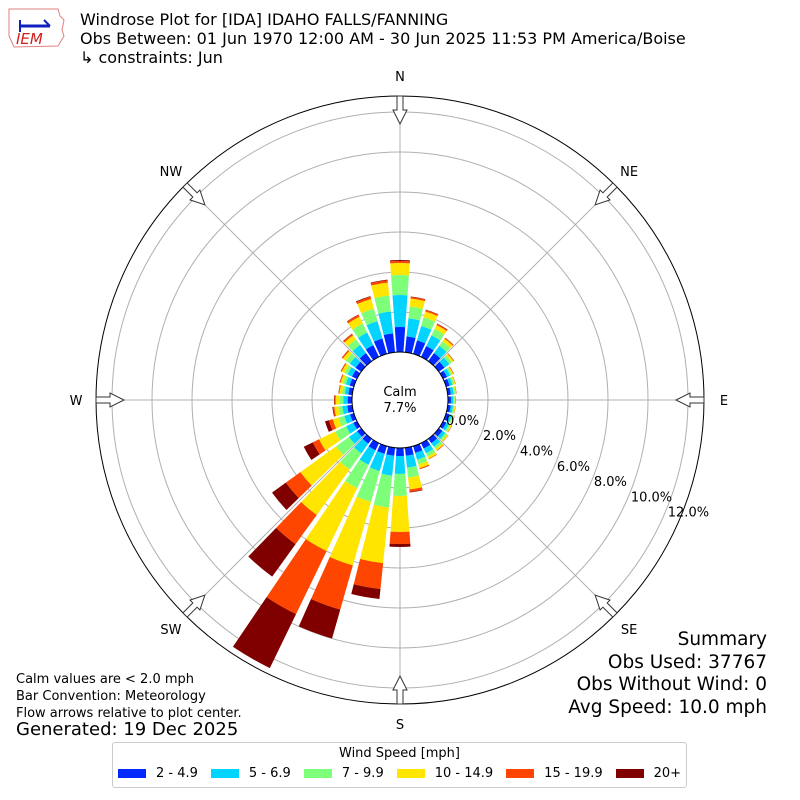 The width and height of the screenshot is (800, 800). What do you see at coordinates (462, 421) in the screenshot?
I see `radial-tick-label: 0.0%` at bounding box center [462, 421].